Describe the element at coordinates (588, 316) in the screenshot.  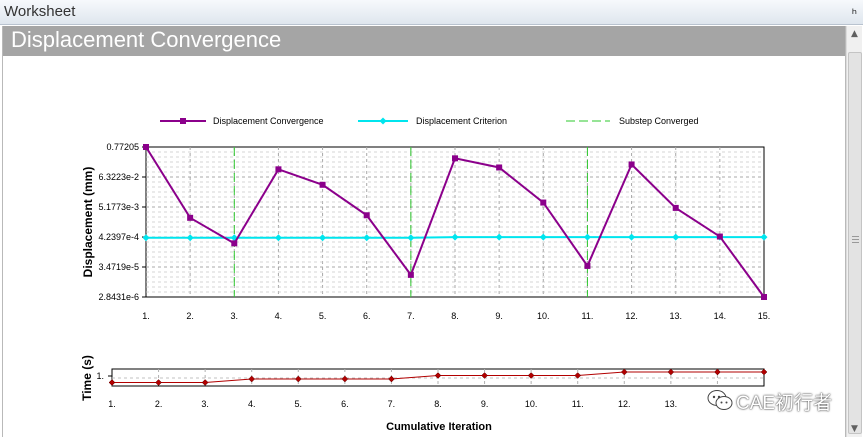
I see `x-tick-label: 11.` at that location.